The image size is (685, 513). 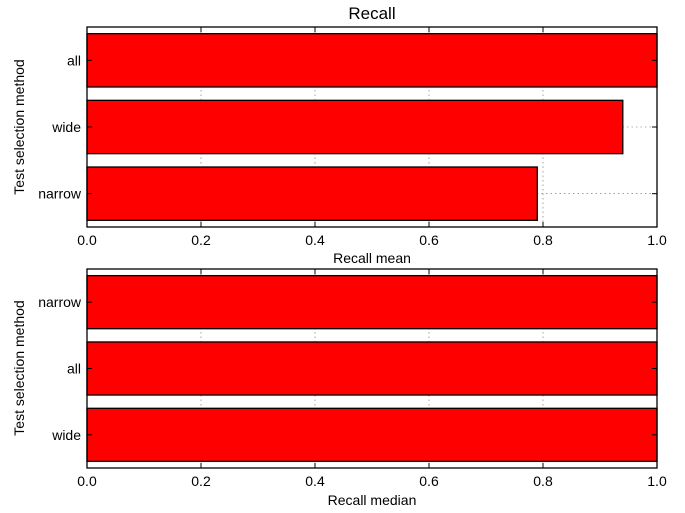 I want to click on x-axis-label: Recall mean, so click(x=372, y=258).